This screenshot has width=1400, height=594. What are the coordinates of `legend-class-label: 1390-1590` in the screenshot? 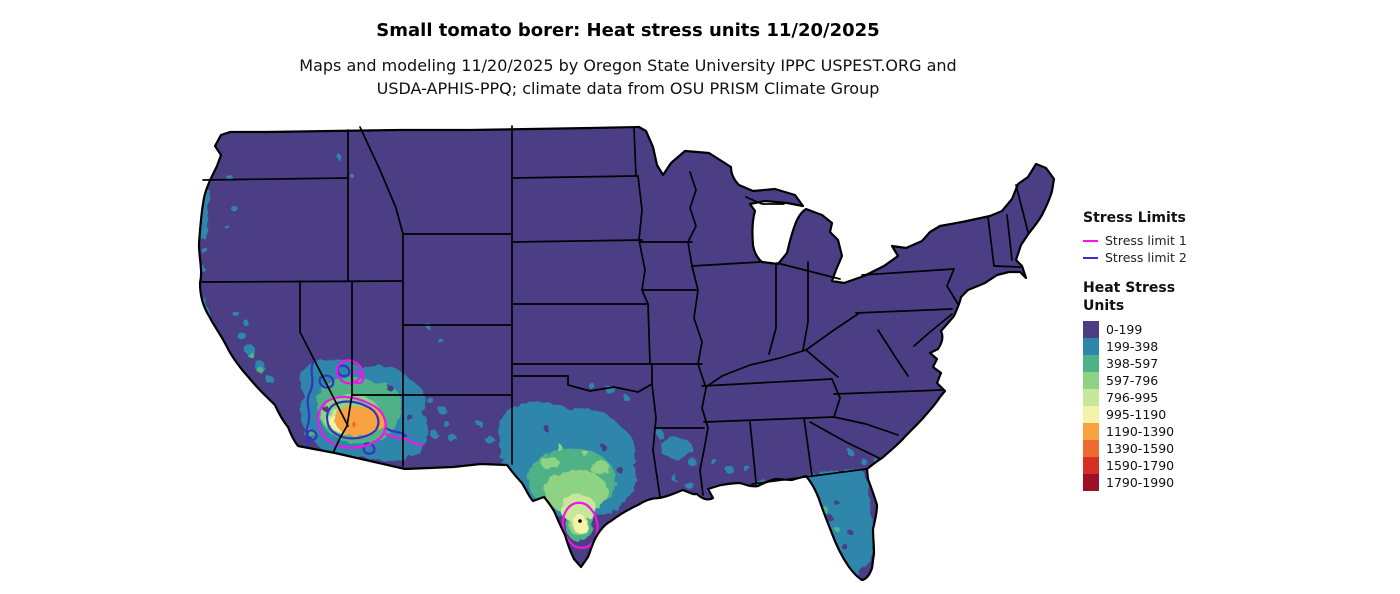 It's located at (1140, 448).